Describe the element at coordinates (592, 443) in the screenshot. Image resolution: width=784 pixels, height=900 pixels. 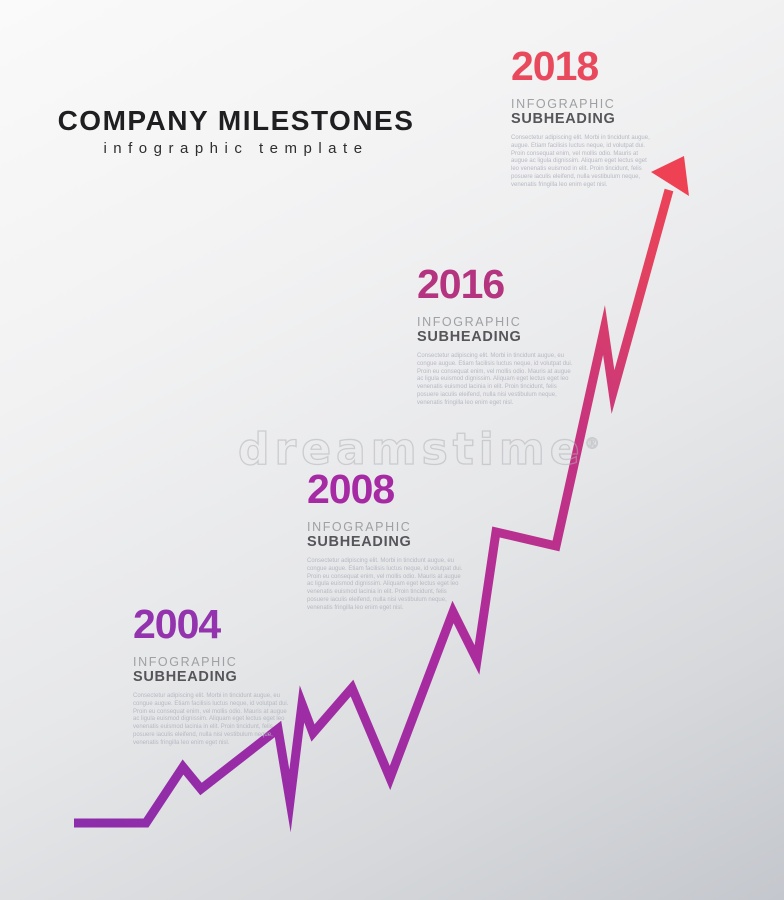
I see `registered-mark: ®` at that location.